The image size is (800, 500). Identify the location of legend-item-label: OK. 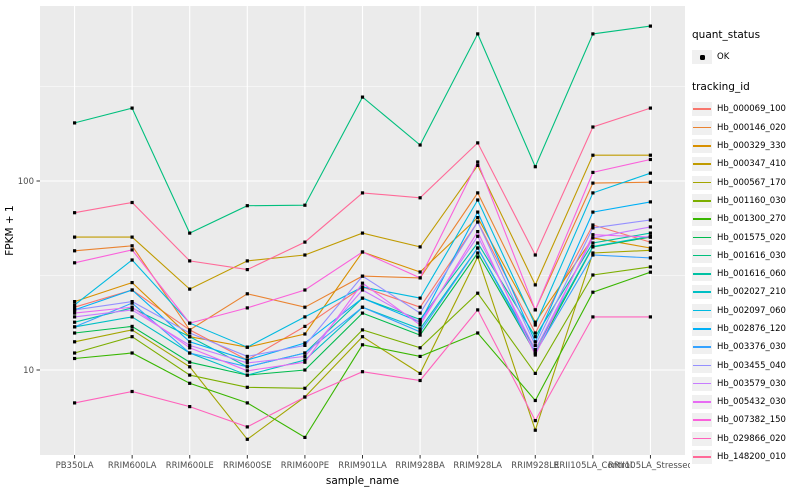
(723, 57).